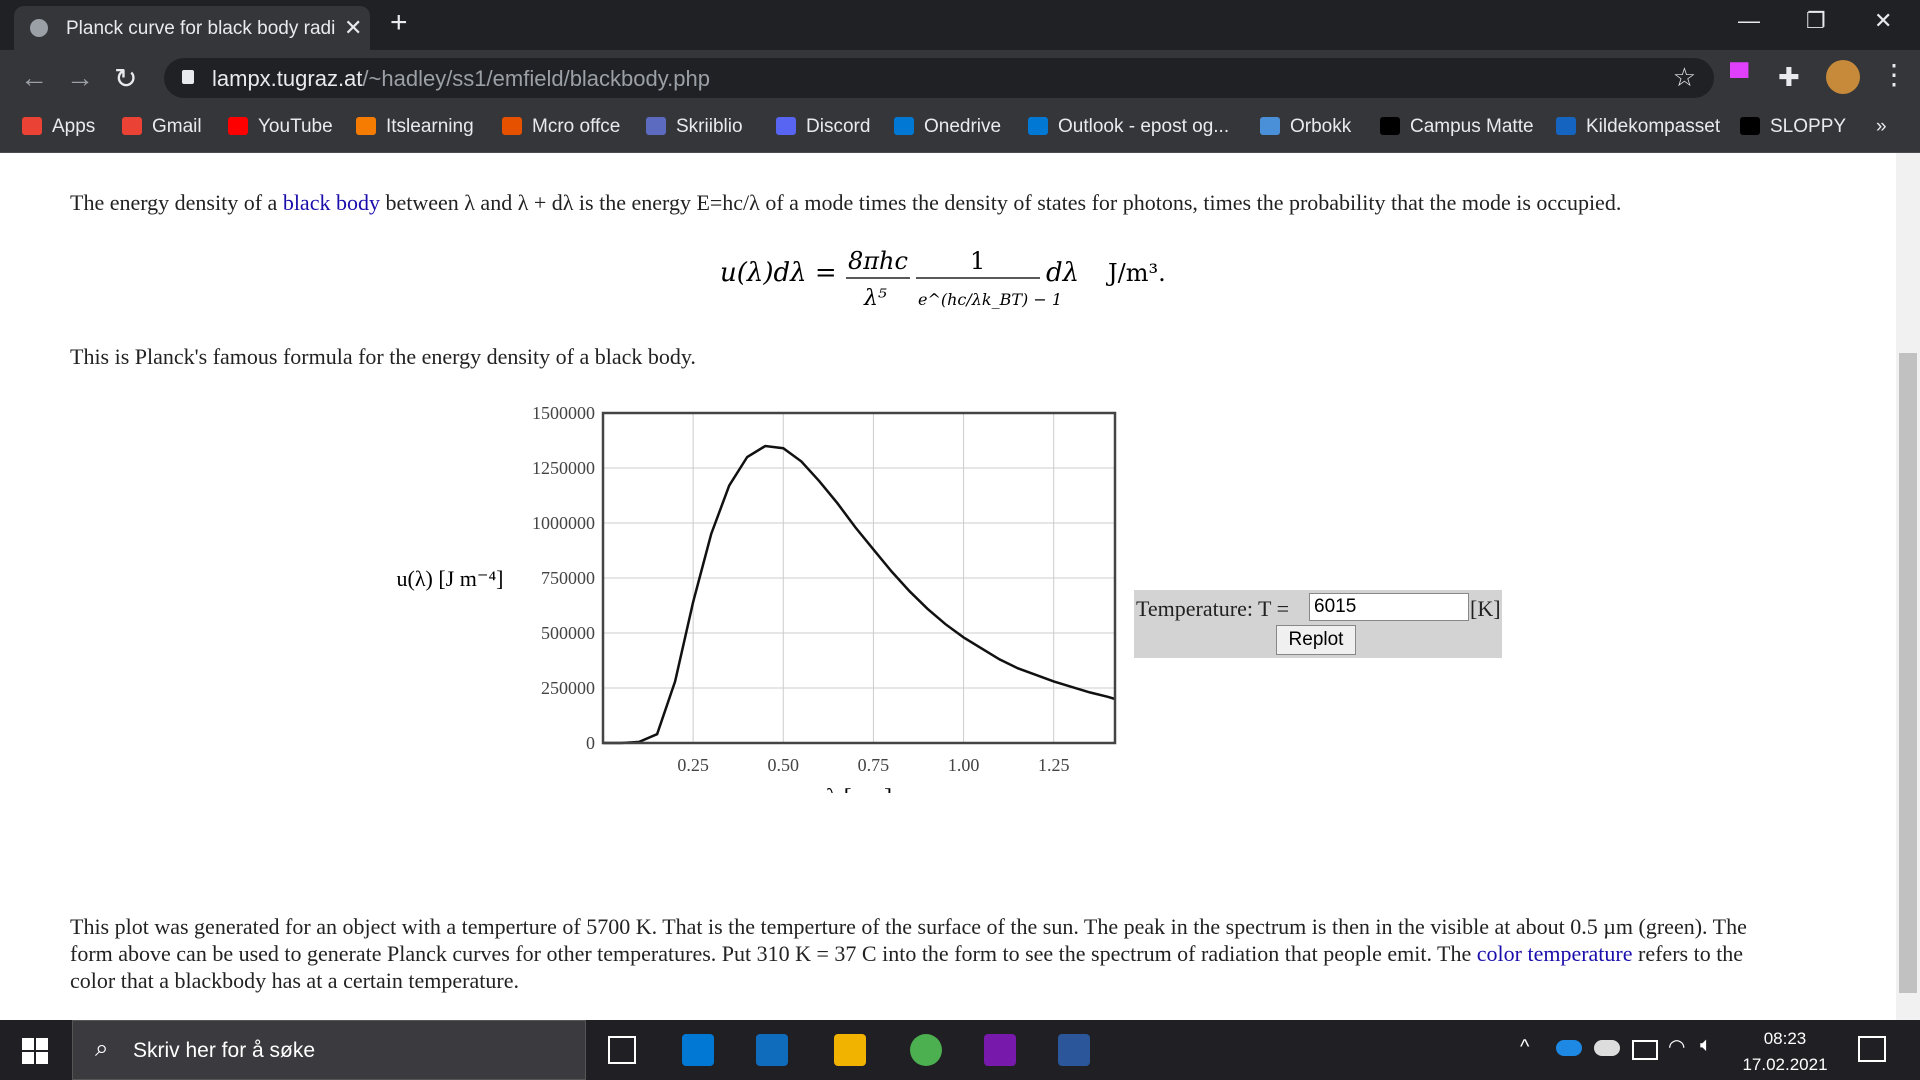 The width and height of the screenshot is (1920, 1080). Describe the element at coordinates (1390, 126) in the screenshot. I see `bookmark-11-icon` at that location.